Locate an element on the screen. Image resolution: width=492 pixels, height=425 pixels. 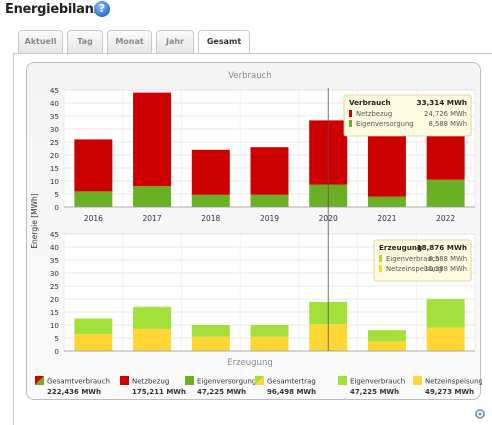
bar-eigenversorgung-2016 is located at coordinates (93, 199).